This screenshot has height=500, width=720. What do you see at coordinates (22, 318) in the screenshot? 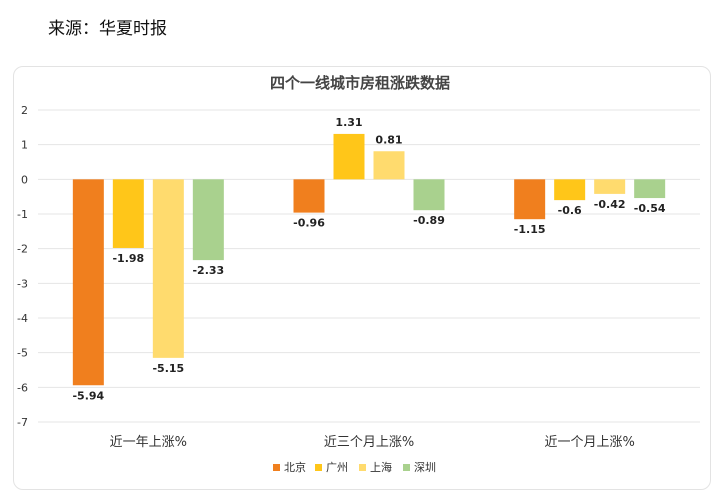
I see `y-tick-label: -4` at bounding box center [22, 318].